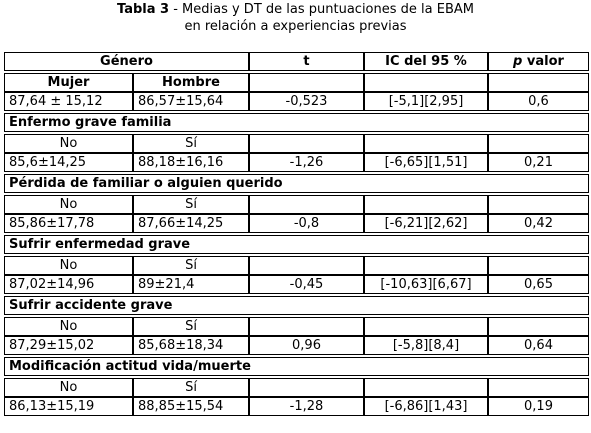 This screenshot has width=591, height=433. I want to click on section-title: Enfermo grave familia, so click(296, 122).